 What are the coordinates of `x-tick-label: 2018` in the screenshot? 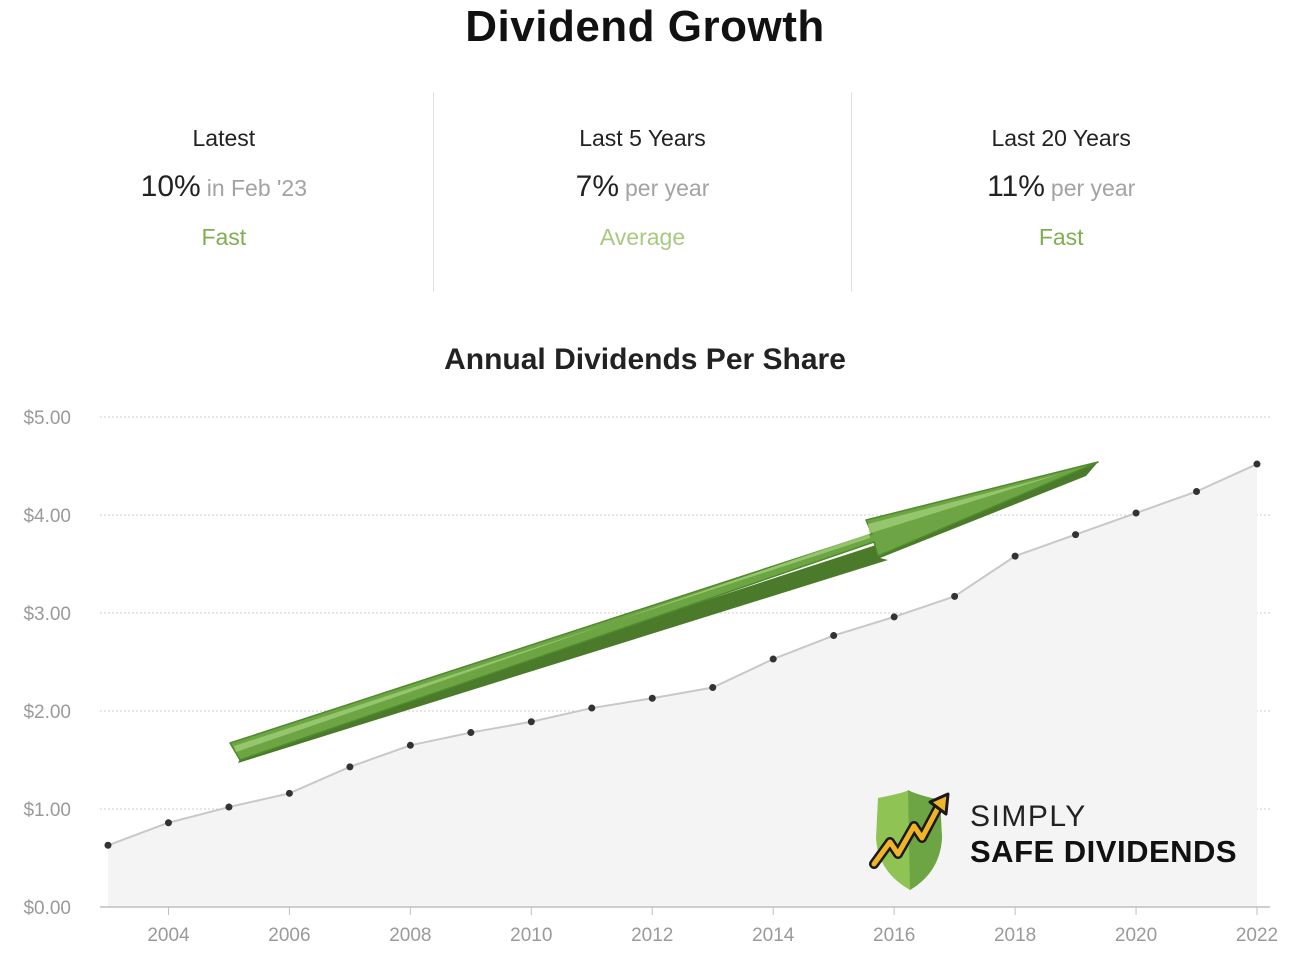 It's located at (1015, 935).